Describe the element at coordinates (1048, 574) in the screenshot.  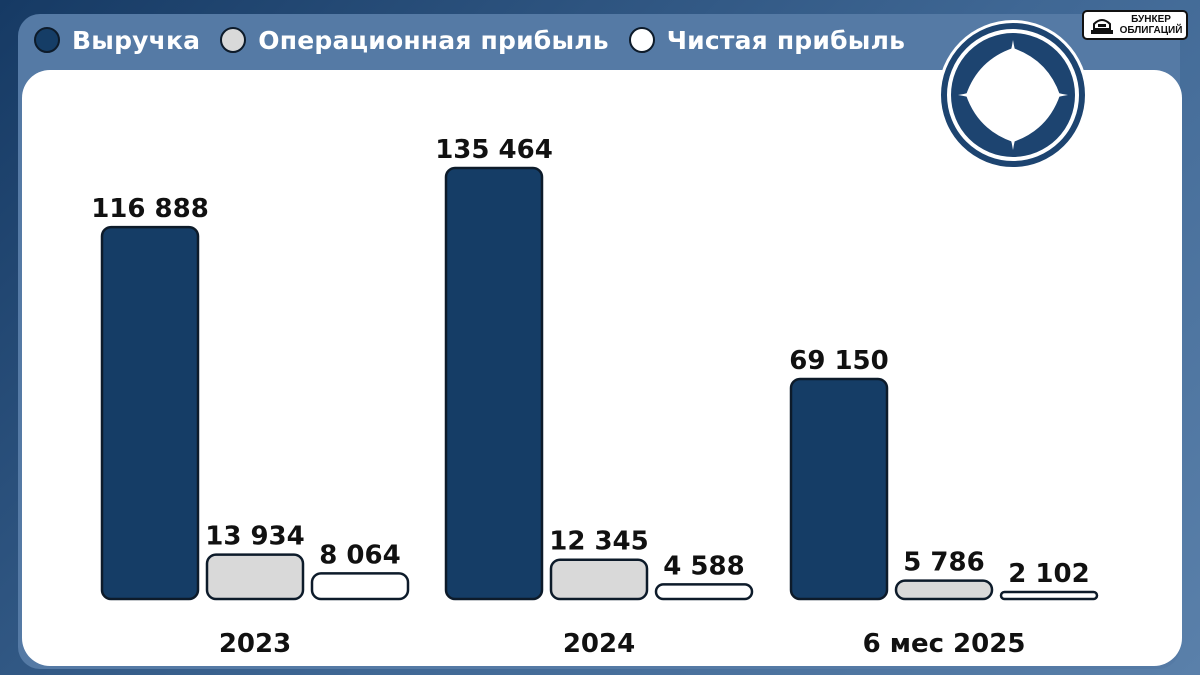
I see `data-label-net-profit: 2 102` at that location.